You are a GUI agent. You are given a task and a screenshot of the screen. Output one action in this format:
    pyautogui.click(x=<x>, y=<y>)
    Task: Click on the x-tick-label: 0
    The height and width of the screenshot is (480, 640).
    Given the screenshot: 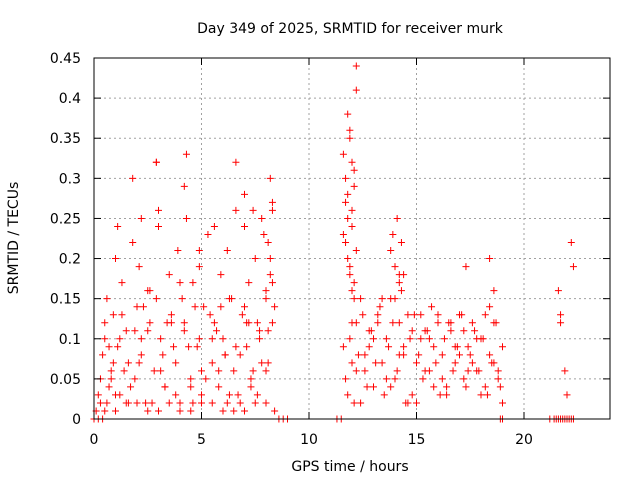 What is the action you would take?
    pyautogui.click(x=94, y=440)
    